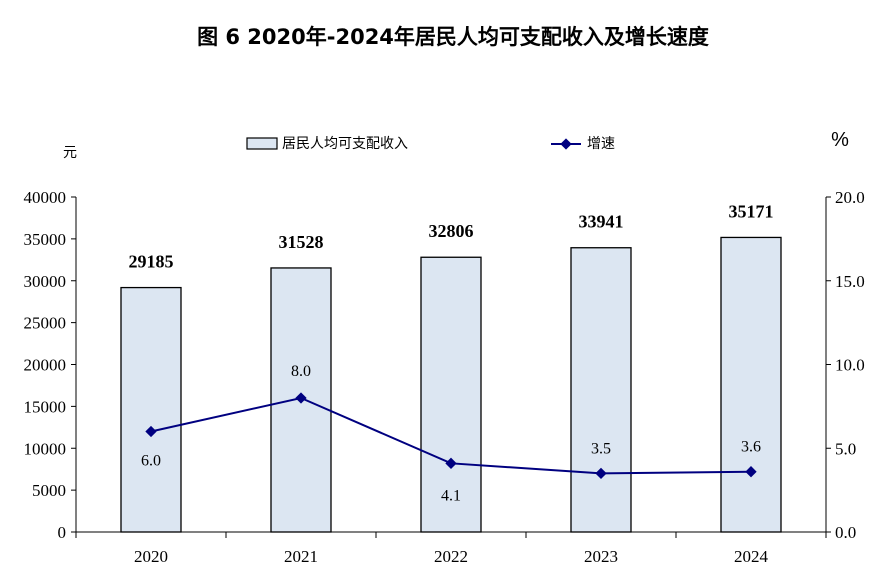 This screenshot has height=578, width=885. I want to click on bar-value-label: 31528, so click(301, 242).